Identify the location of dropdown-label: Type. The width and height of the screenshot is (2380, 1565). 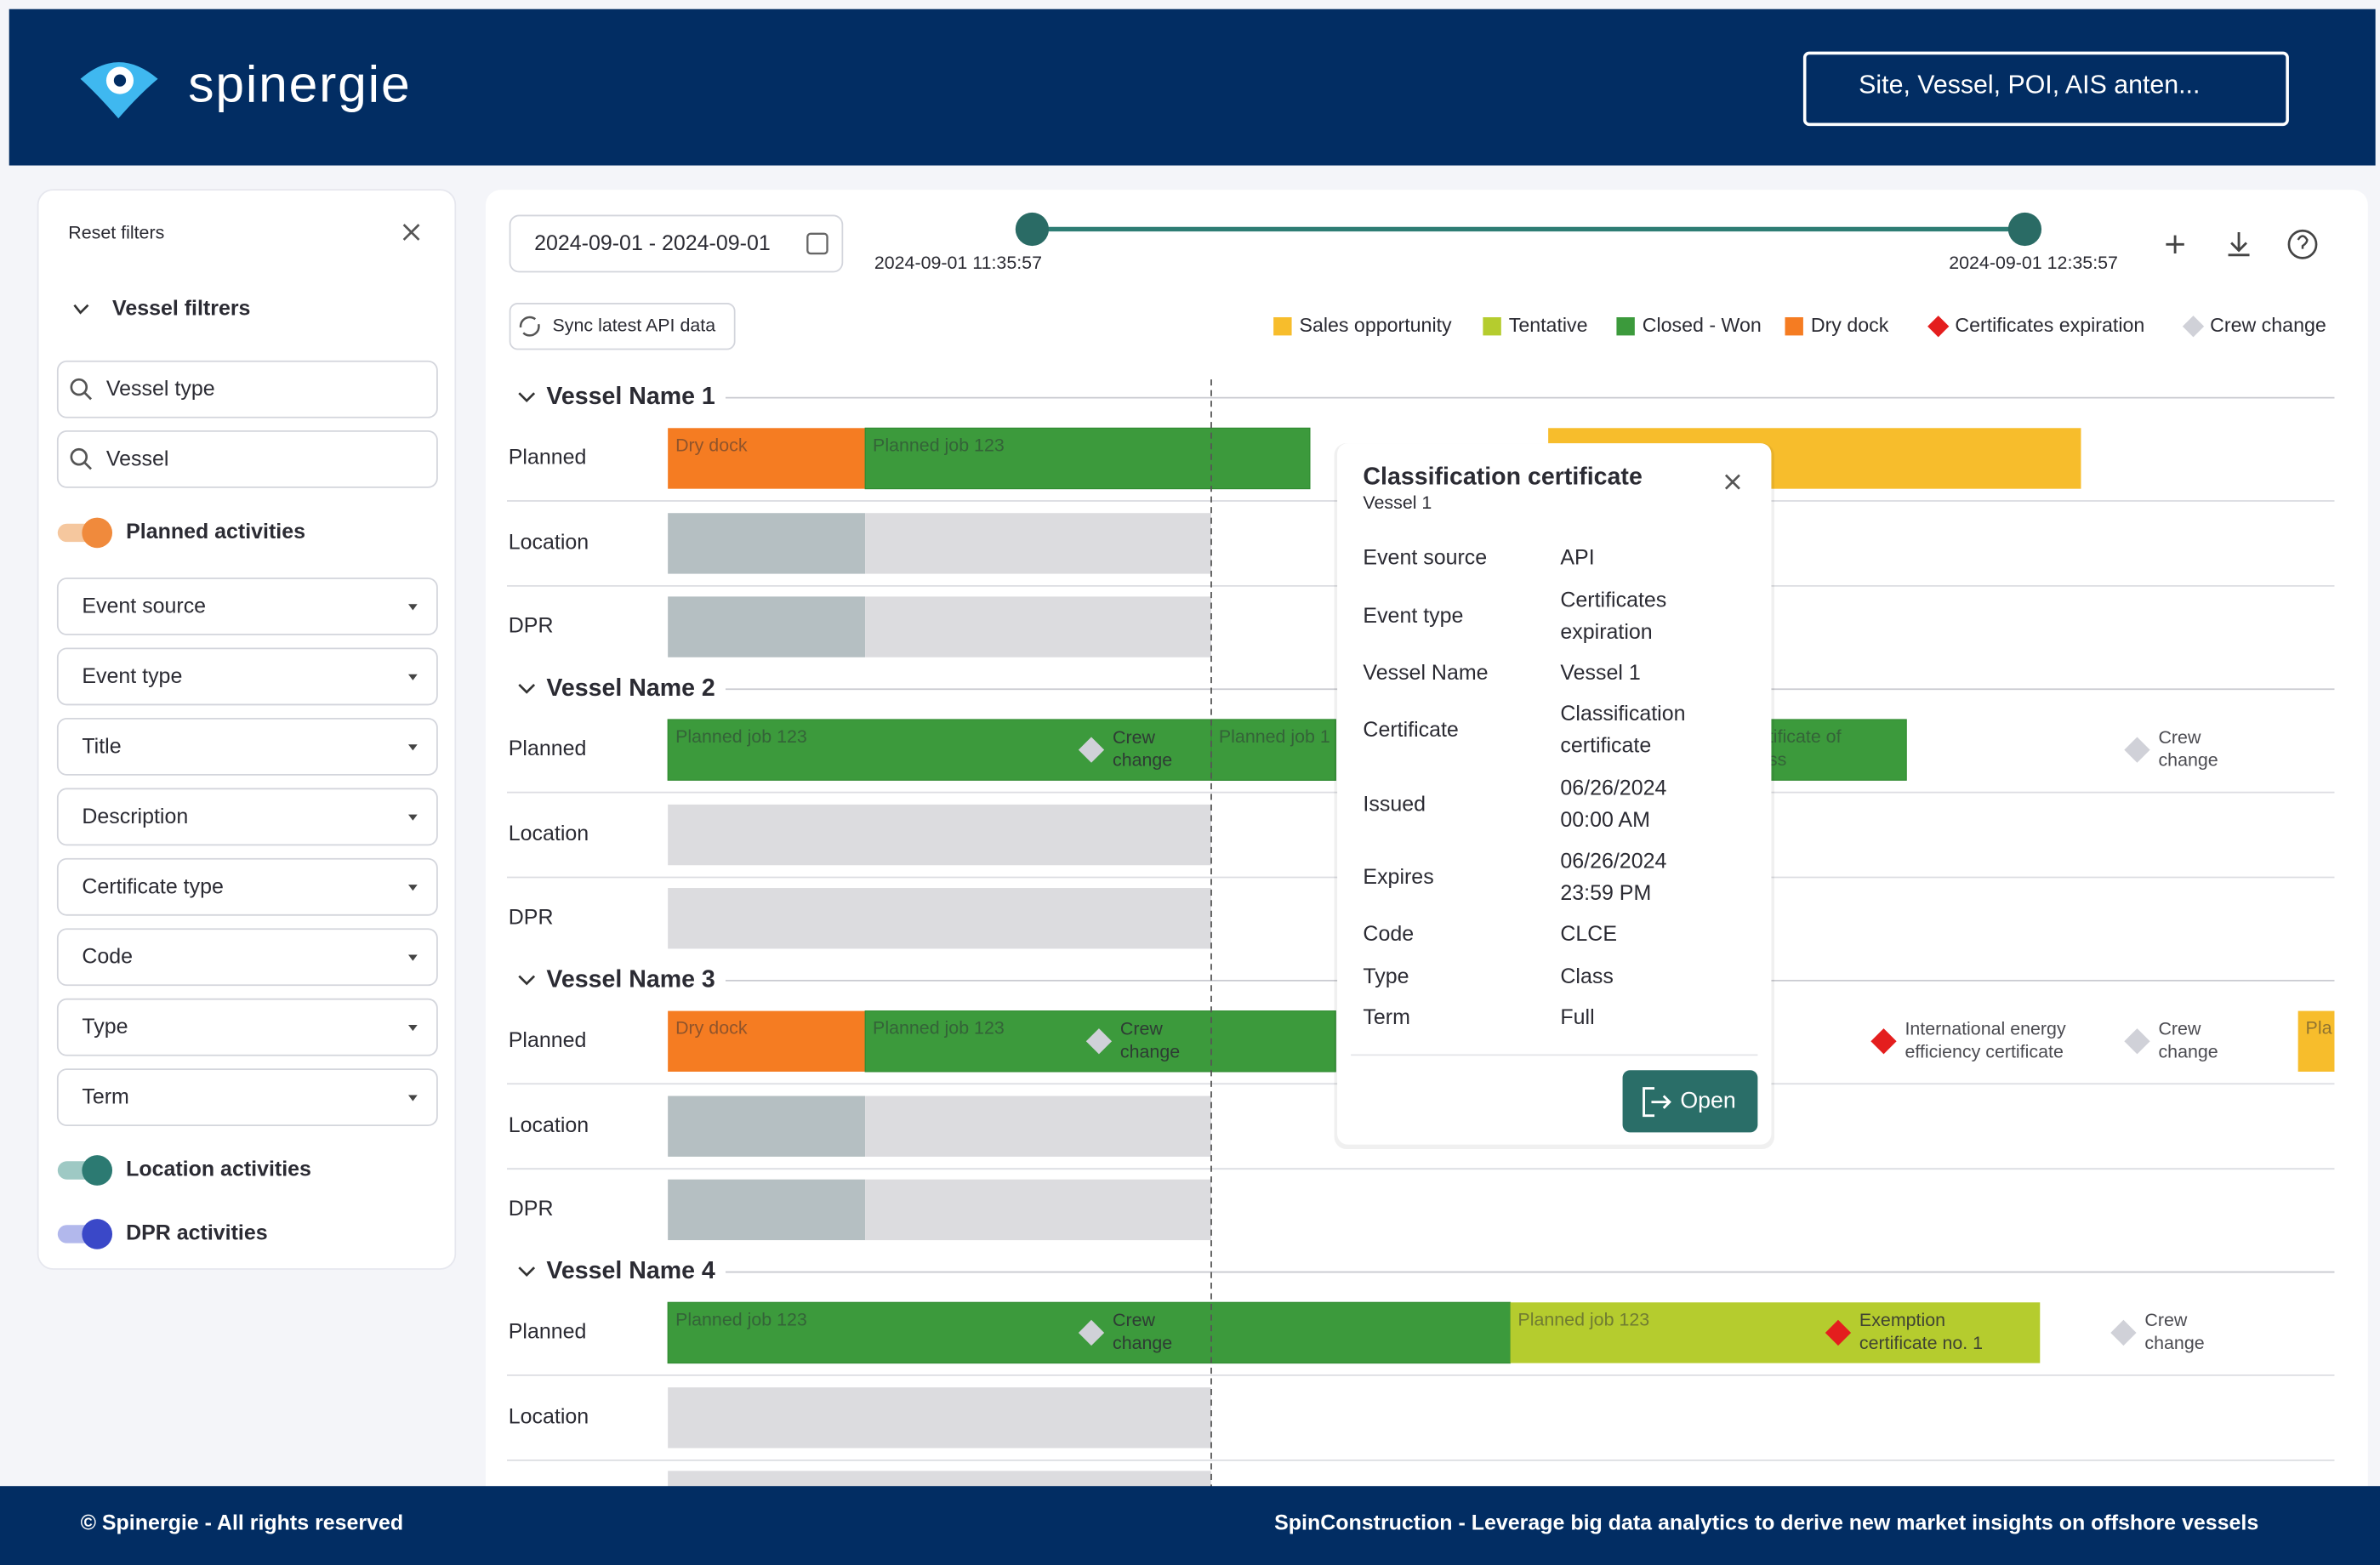
(105, 1027).